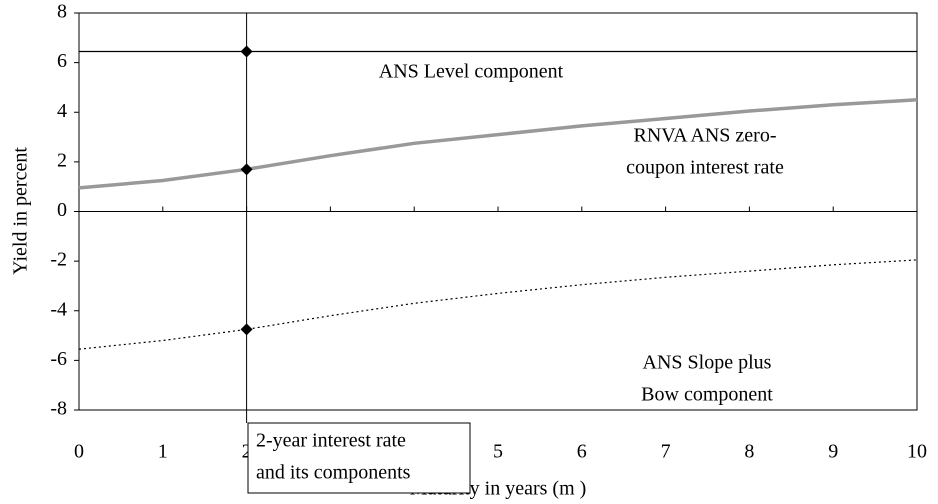 The height and width of the screenshot is (504, 938). Describe the element at coordinates (359, 458) in the screenshot. I see `annotation-box` at that location.